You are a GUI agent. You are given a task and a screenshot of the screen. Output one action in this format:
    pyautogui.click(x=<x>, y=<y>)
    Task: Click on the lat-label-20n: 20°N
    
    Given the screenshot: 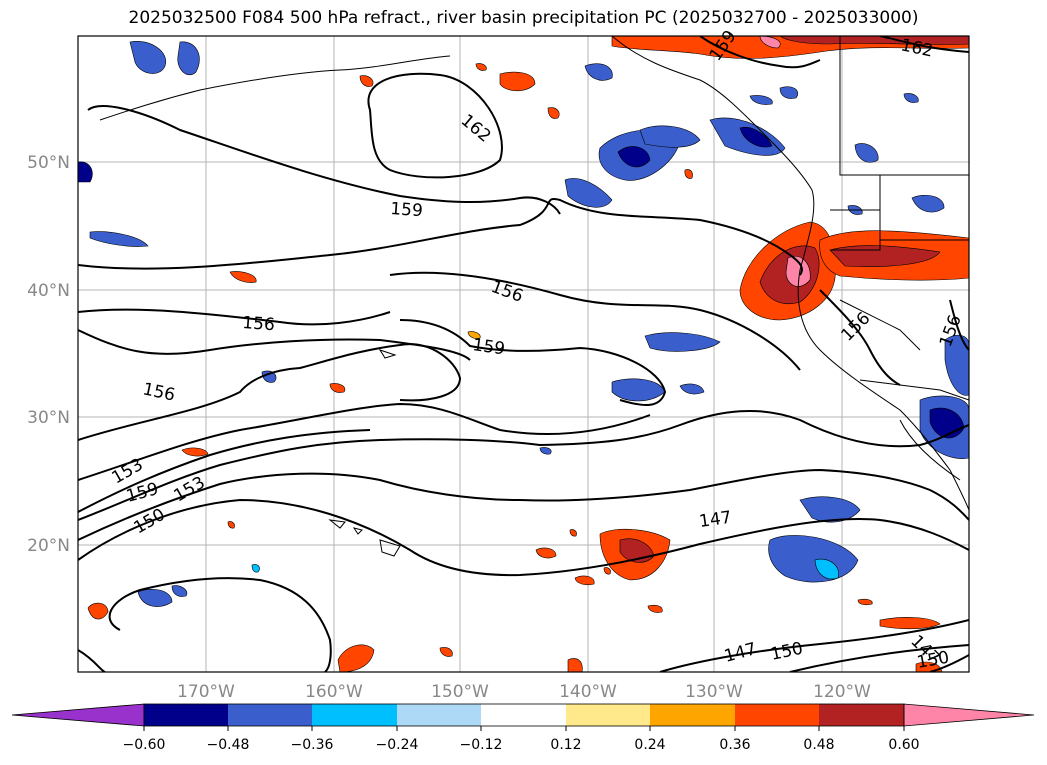 What is the action you would take?
    pyautogui.click(x=48, y=546)
    